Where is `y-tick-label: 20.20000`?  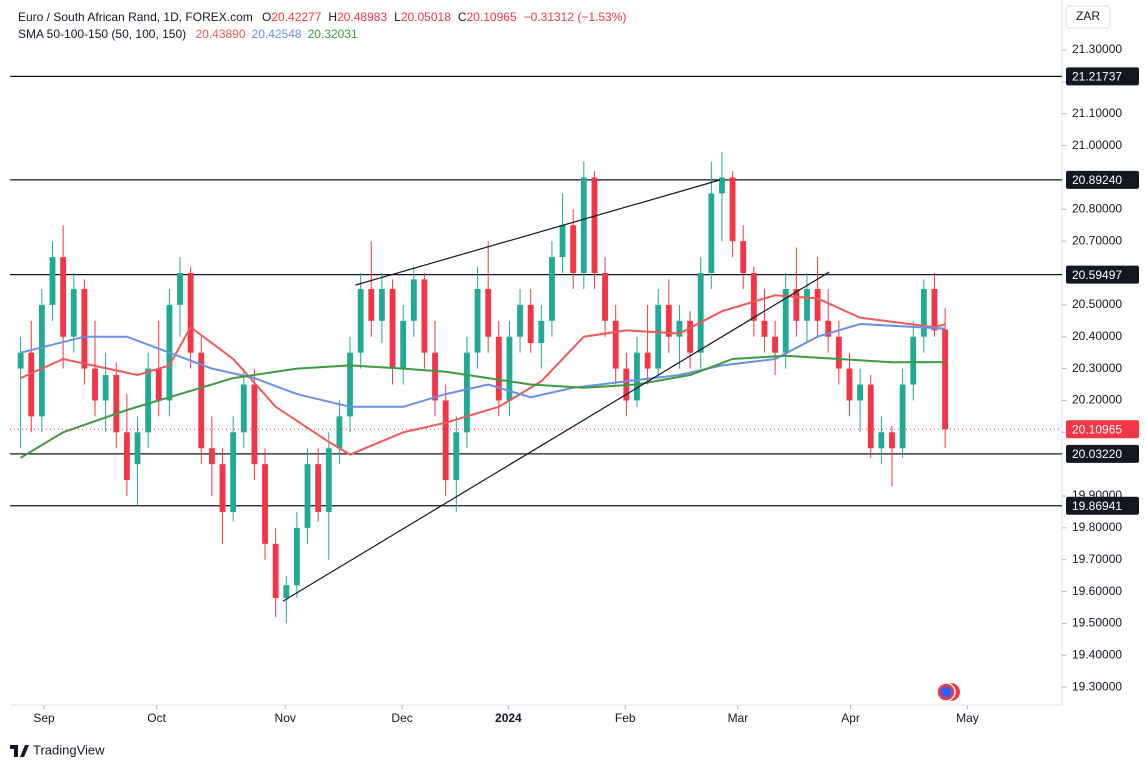
y-tick-label: 20.20000 is located at coordinates (1097, 400).